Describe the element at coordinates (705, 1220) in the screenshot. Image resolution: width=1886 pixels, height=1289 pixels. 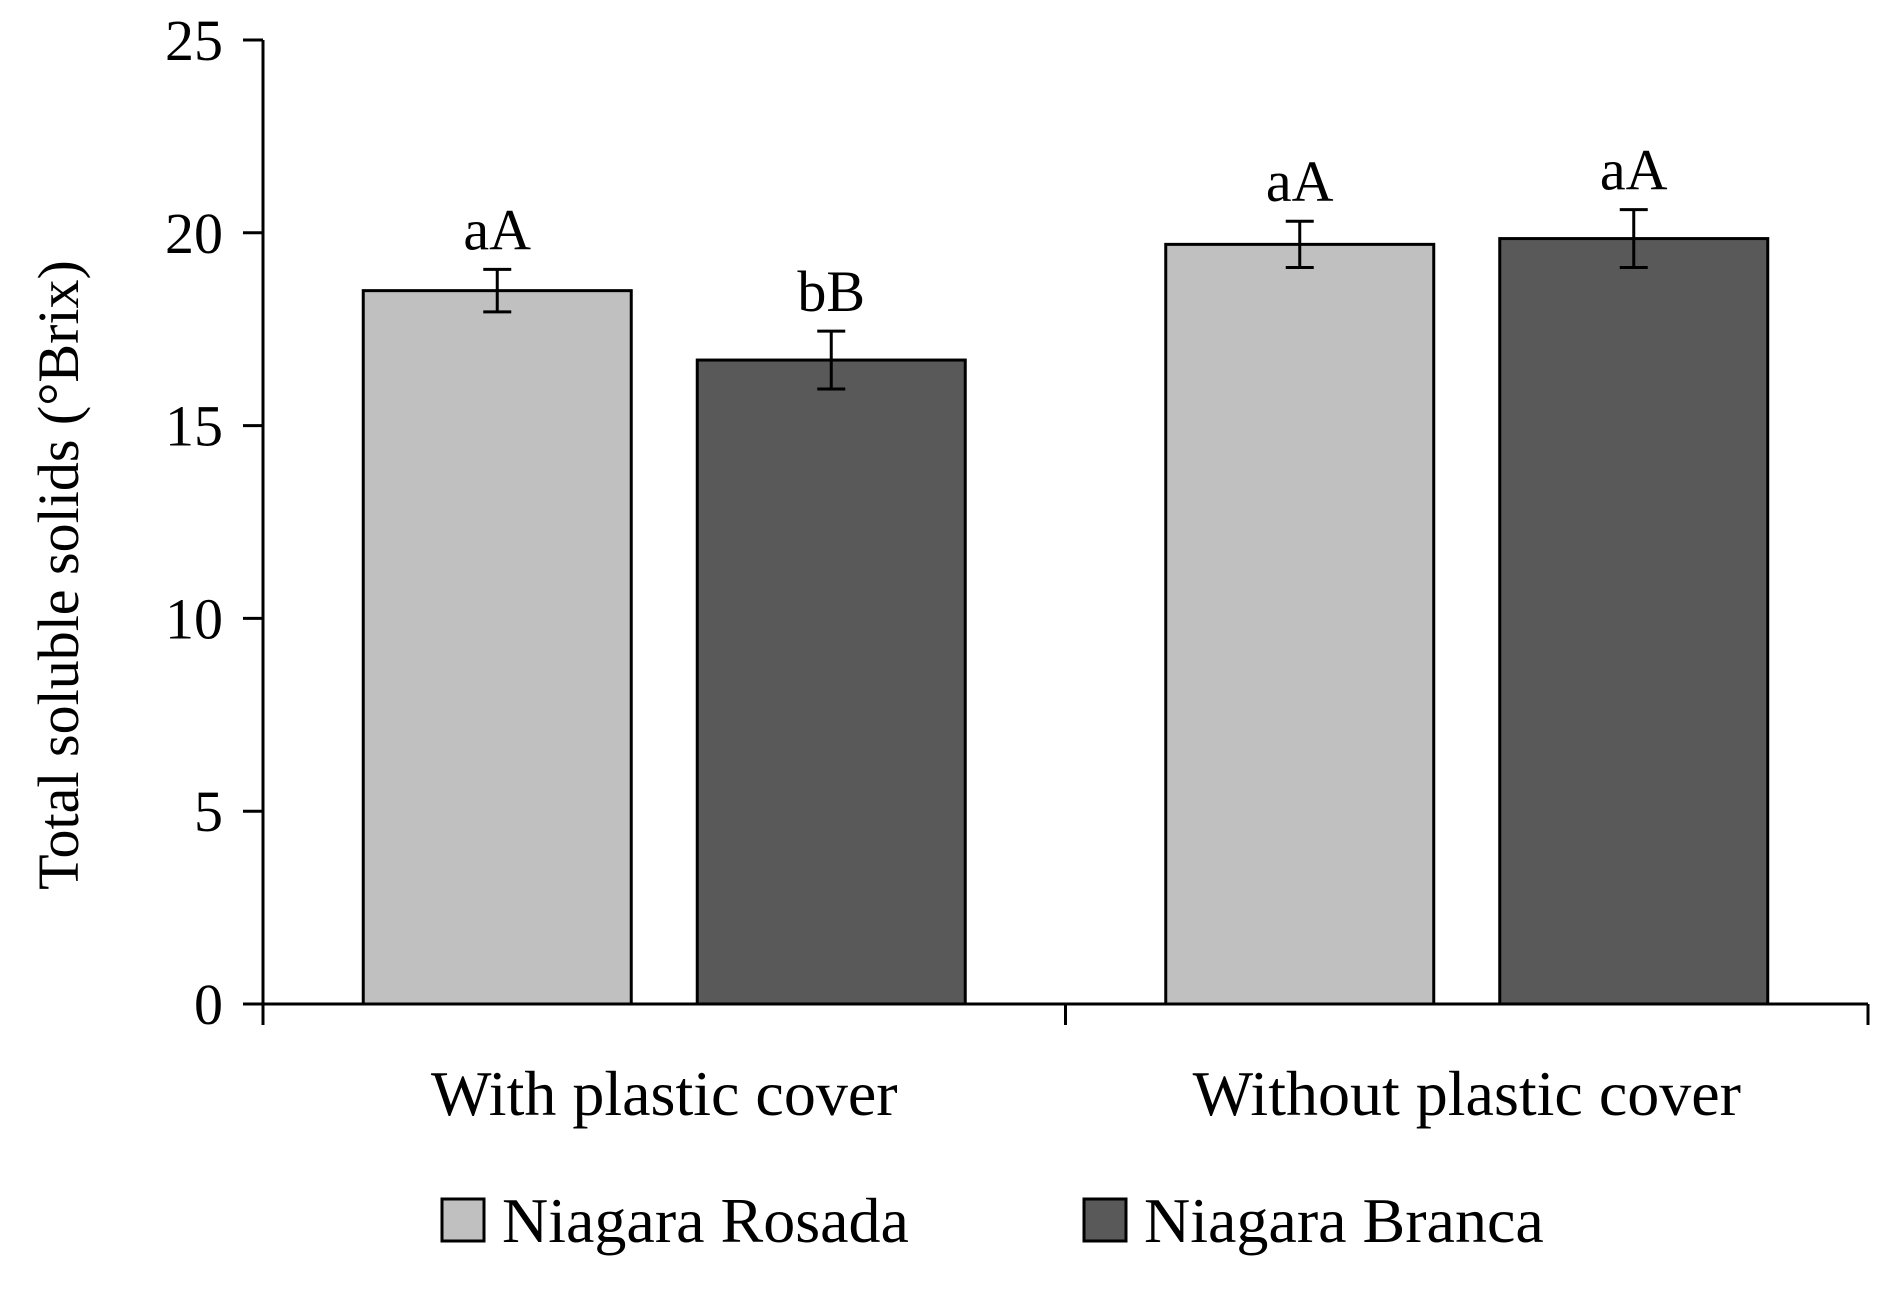
I see `legend-label: Niagara Rosada` at that location.